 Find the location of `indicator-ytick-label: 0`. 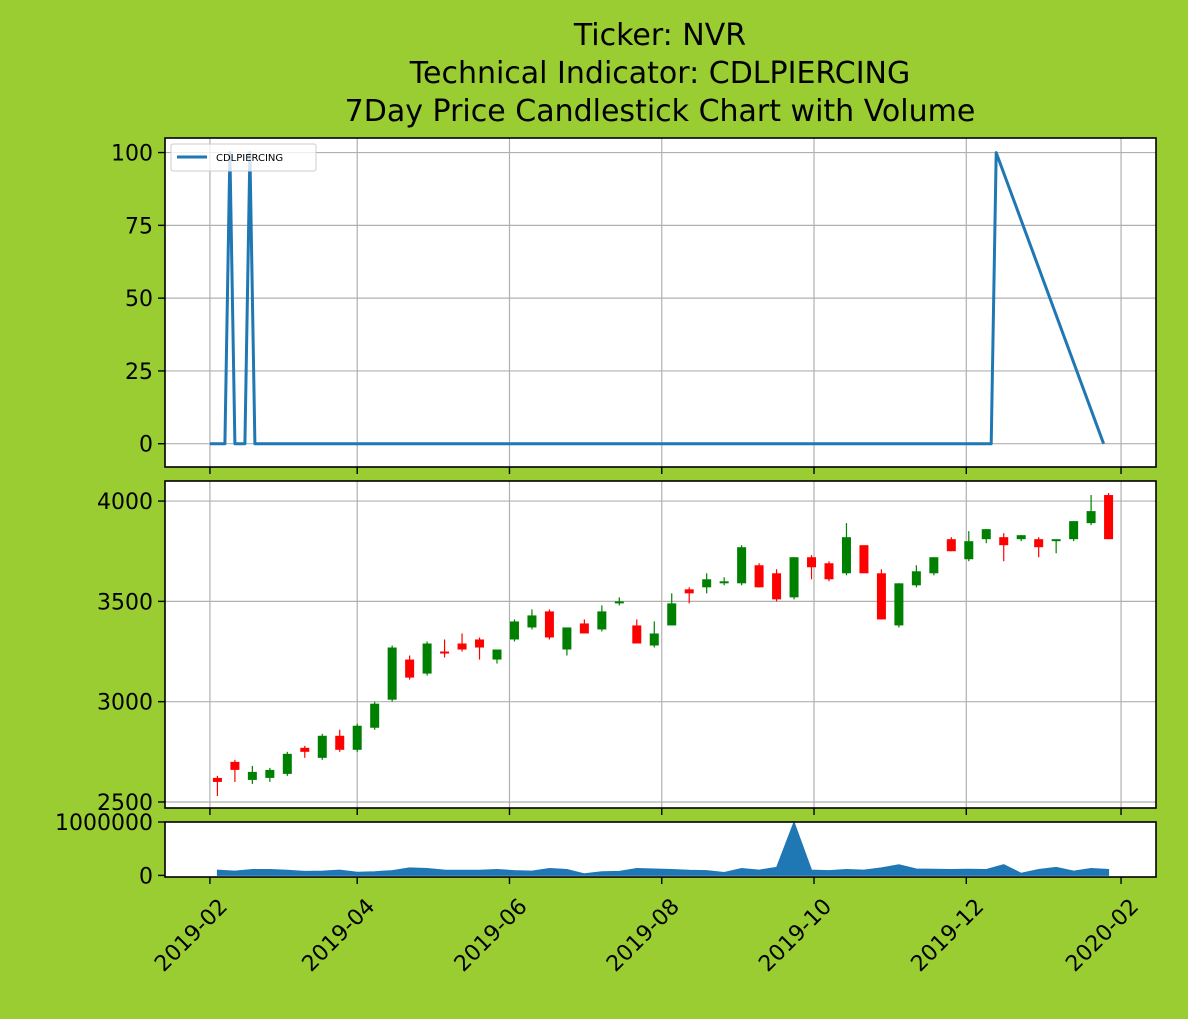

indicator-ytick-label: 0 is located at coordinates (146, 445).